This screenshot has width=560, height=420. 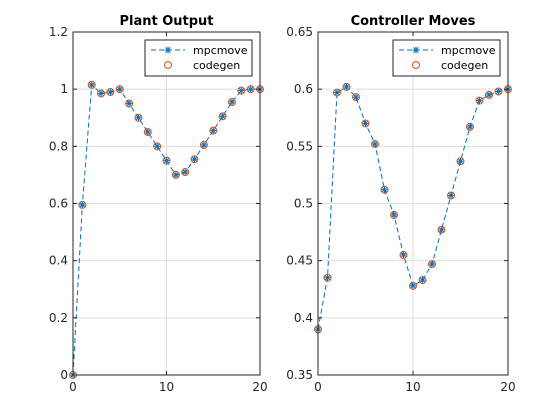 I want to click on y-tick-label: 0.4, so click(x=58, y=261).